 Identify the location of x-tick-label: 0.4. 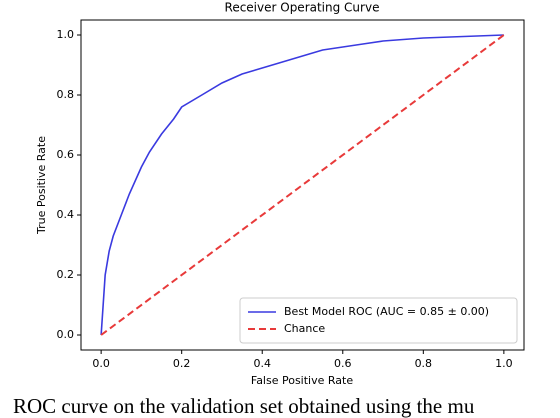
(262, 363).